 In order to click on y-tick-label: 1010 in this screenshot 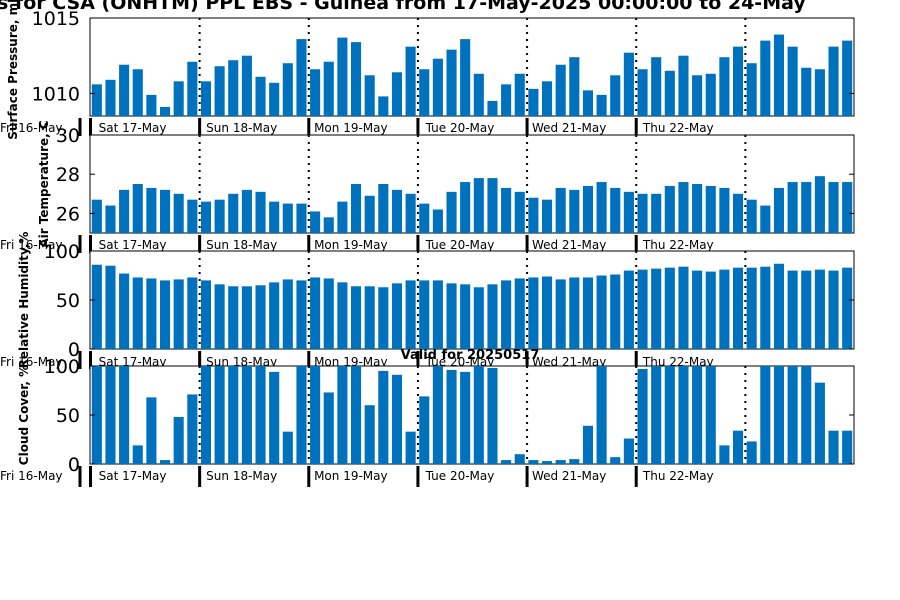, I will do `click(56, 94)`.